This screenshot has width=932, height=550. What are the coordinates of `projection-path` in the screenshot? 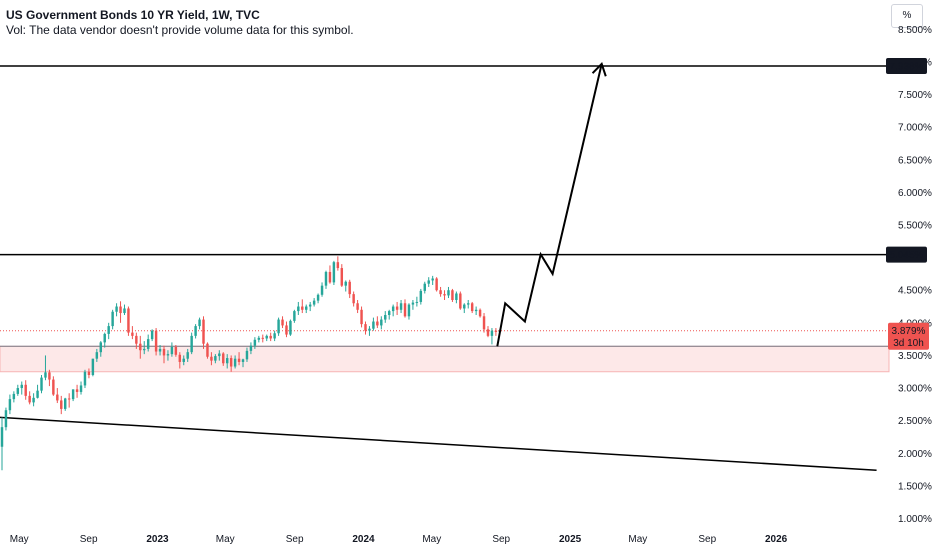 It's located at (549, 205).